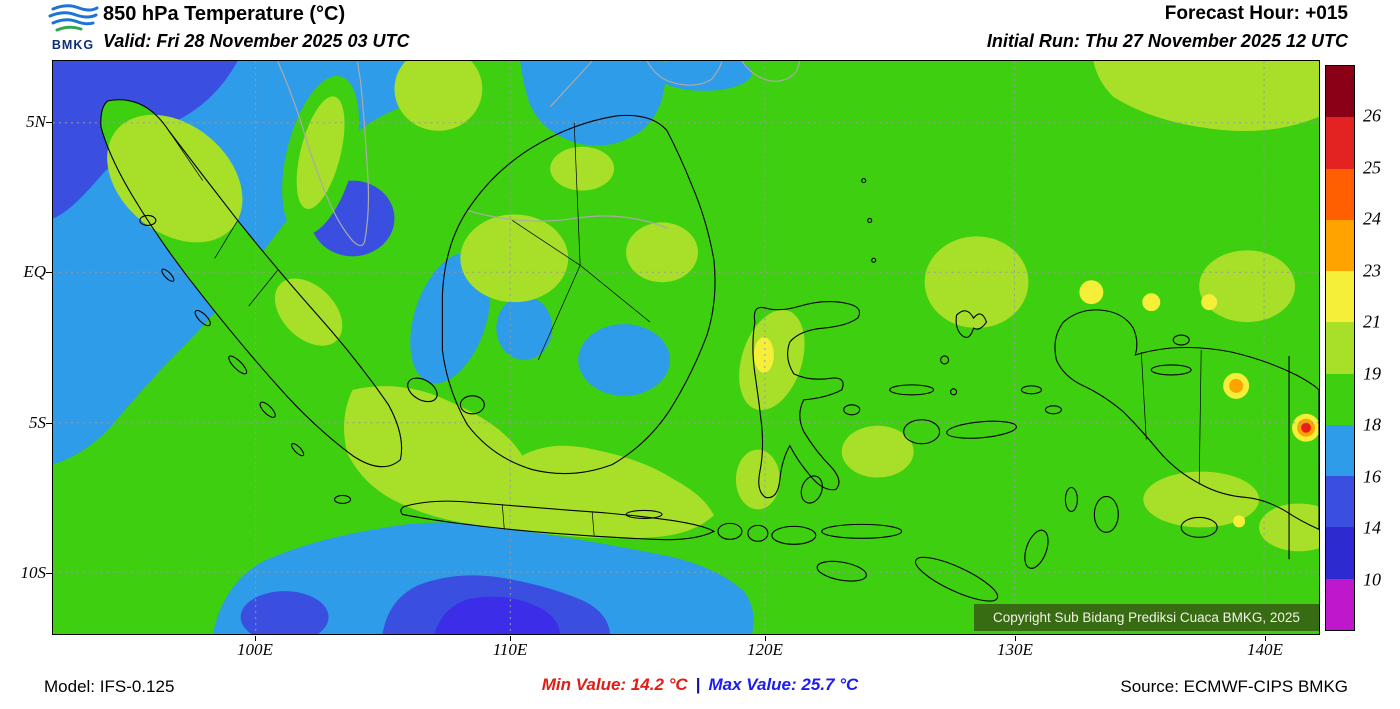 This screenshot has height=709, width=1400. I want to click on colorbar-label: 24, so click(1372, 218).